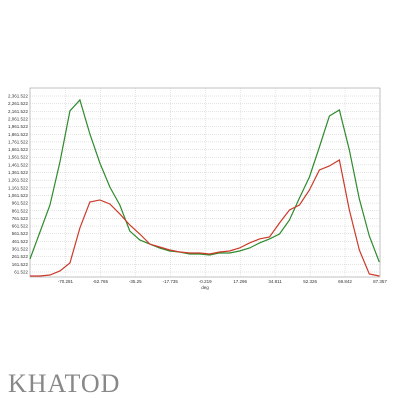 The height and width of the screenshot is (400, 400). Describe the element at coordinates (18, 157) in the screenshot. I see `y-tick-label: 1,561.522` at that location.